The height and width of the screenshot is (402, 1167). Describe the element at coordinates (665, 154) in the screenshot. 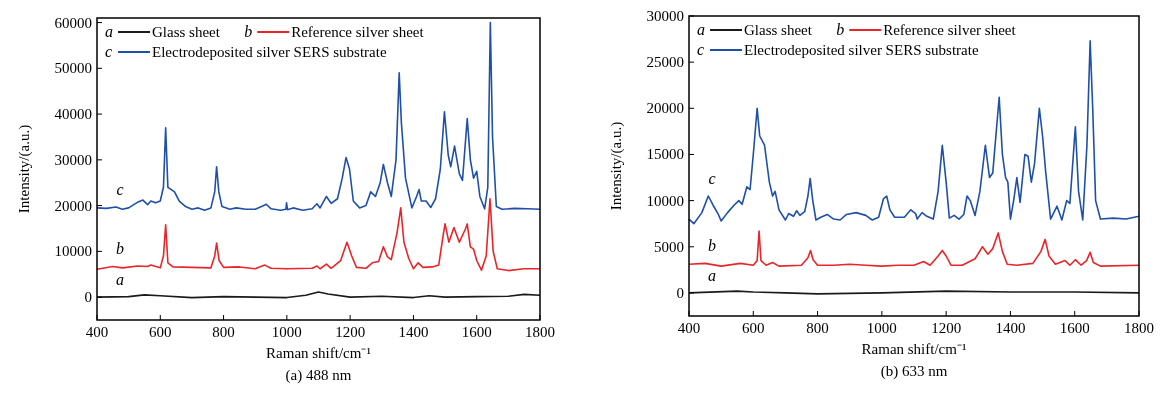

I see `y-tick-label: 15000` at that location.